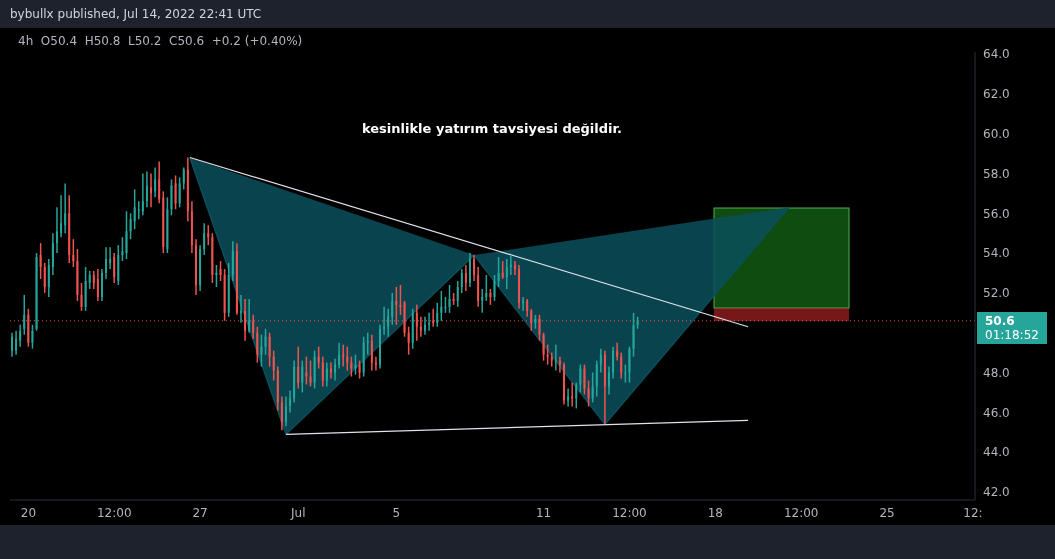 This screenshot has height=559, width=1055. What do you see at coordinates (996, 372) in the screenshot?
I see `y-tick-label: 48.0` at bounding box center [996, 372].